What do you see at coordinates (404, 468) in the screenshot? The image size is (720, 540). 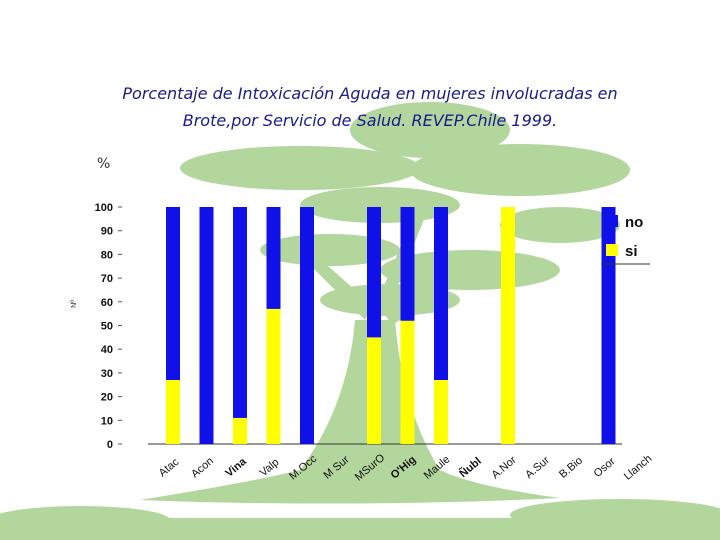 I see `x-tick-label: O'Hig` at bounding box center [404, 468].